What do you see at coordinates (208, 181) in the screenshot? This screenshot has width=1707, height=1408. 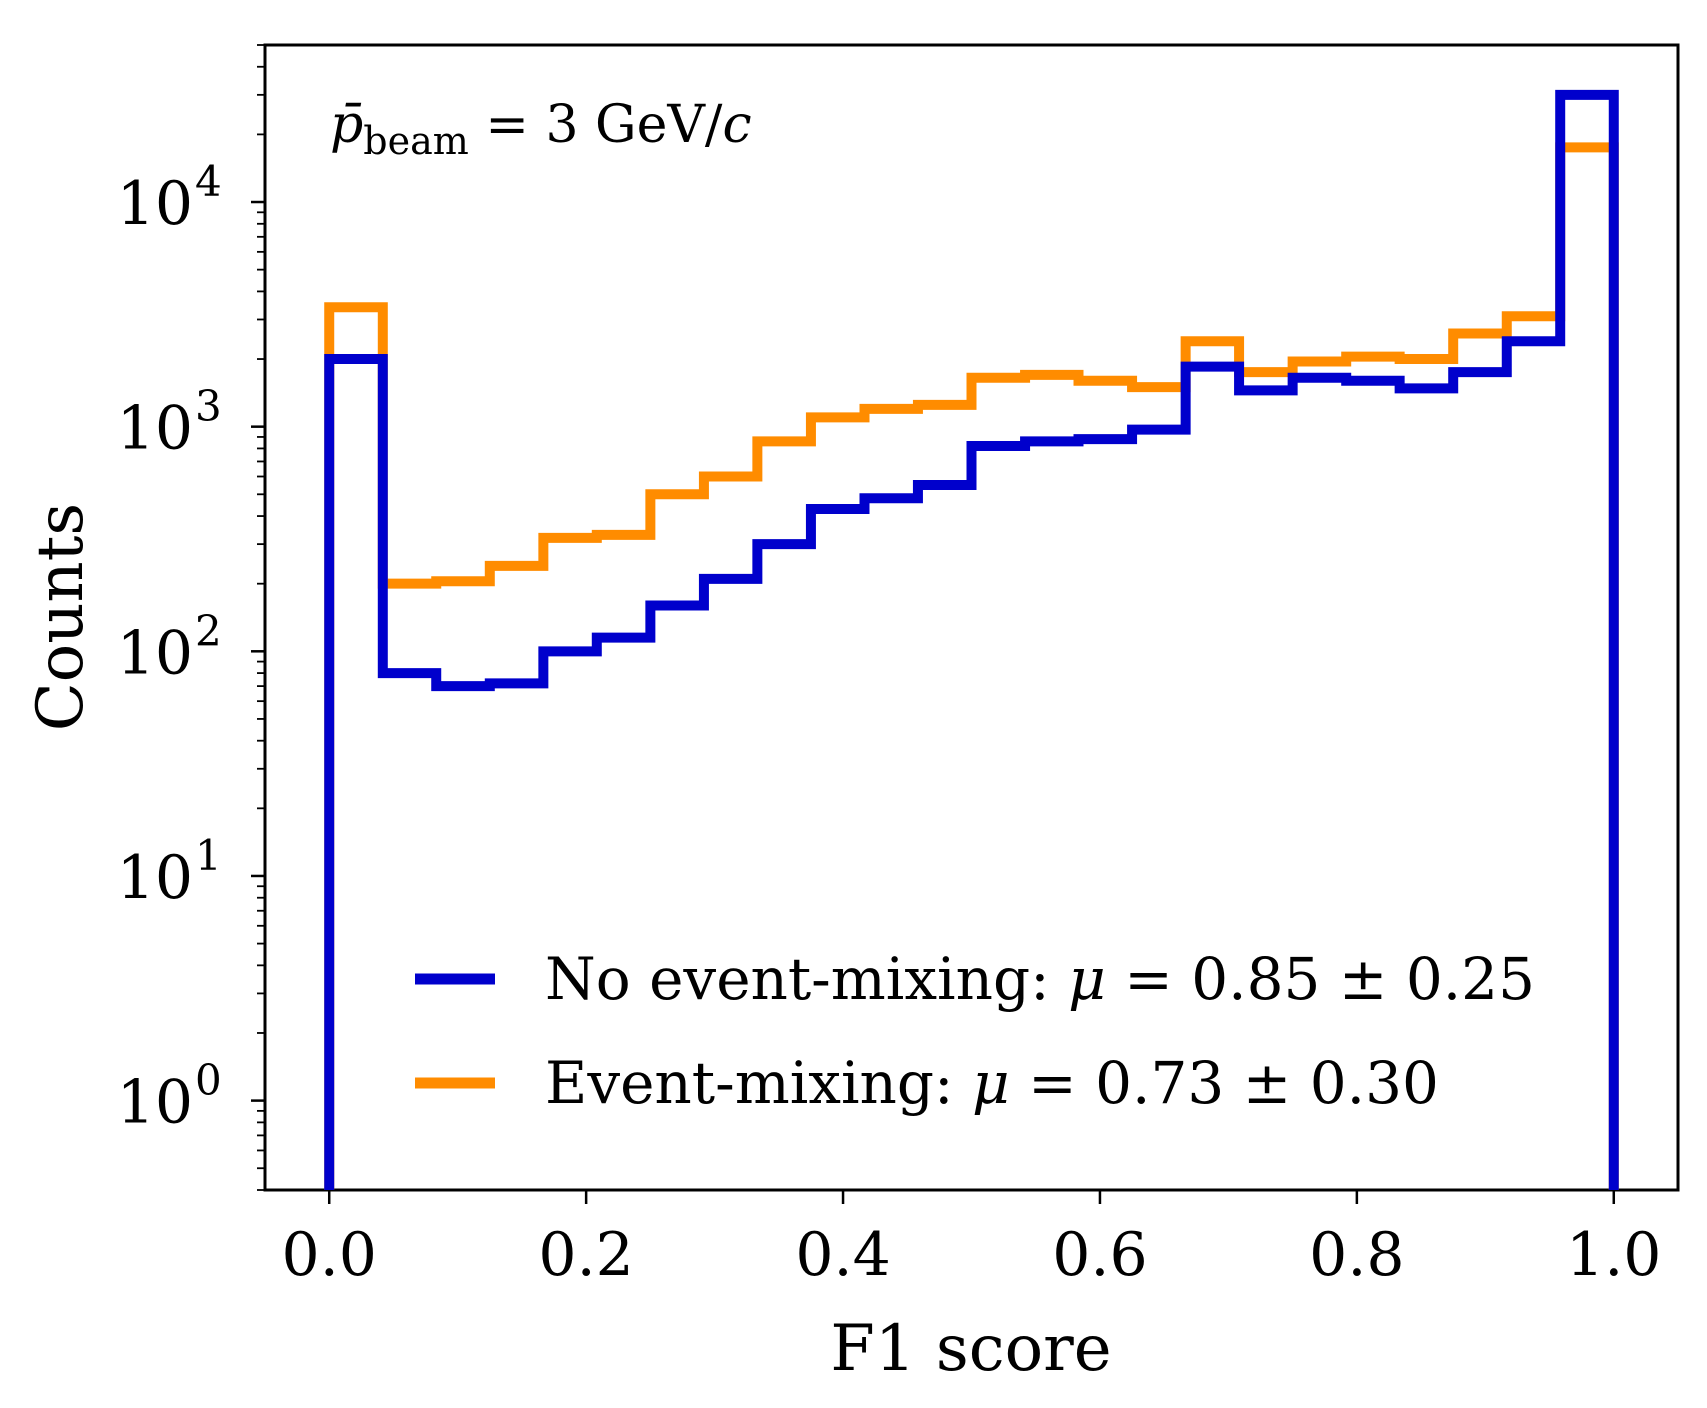 I see `y-tick-exponent: 4` at bounding box center [208, 181].